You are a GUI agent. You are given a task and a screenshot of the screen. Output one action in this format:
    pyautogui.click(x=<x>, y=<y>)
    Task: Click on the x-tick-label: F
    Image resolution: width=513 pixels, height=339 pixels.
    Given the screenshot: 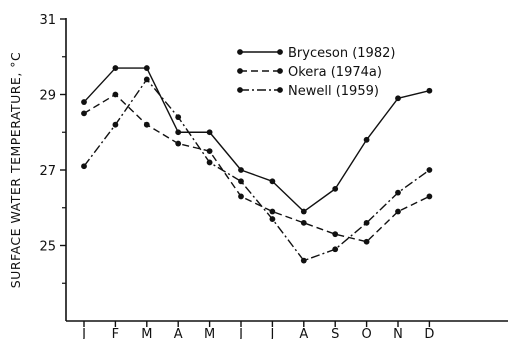 What is the action you would take?
    pyautogui.click(x=115, y=333)
    